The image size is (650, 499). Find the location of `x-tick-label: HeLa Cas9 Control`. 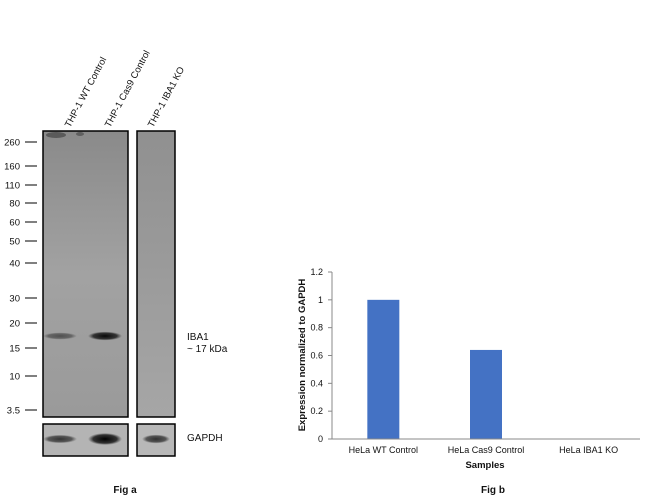

x-tick-label: HeLa Cas9 Control is located at coordinates (486, 450).